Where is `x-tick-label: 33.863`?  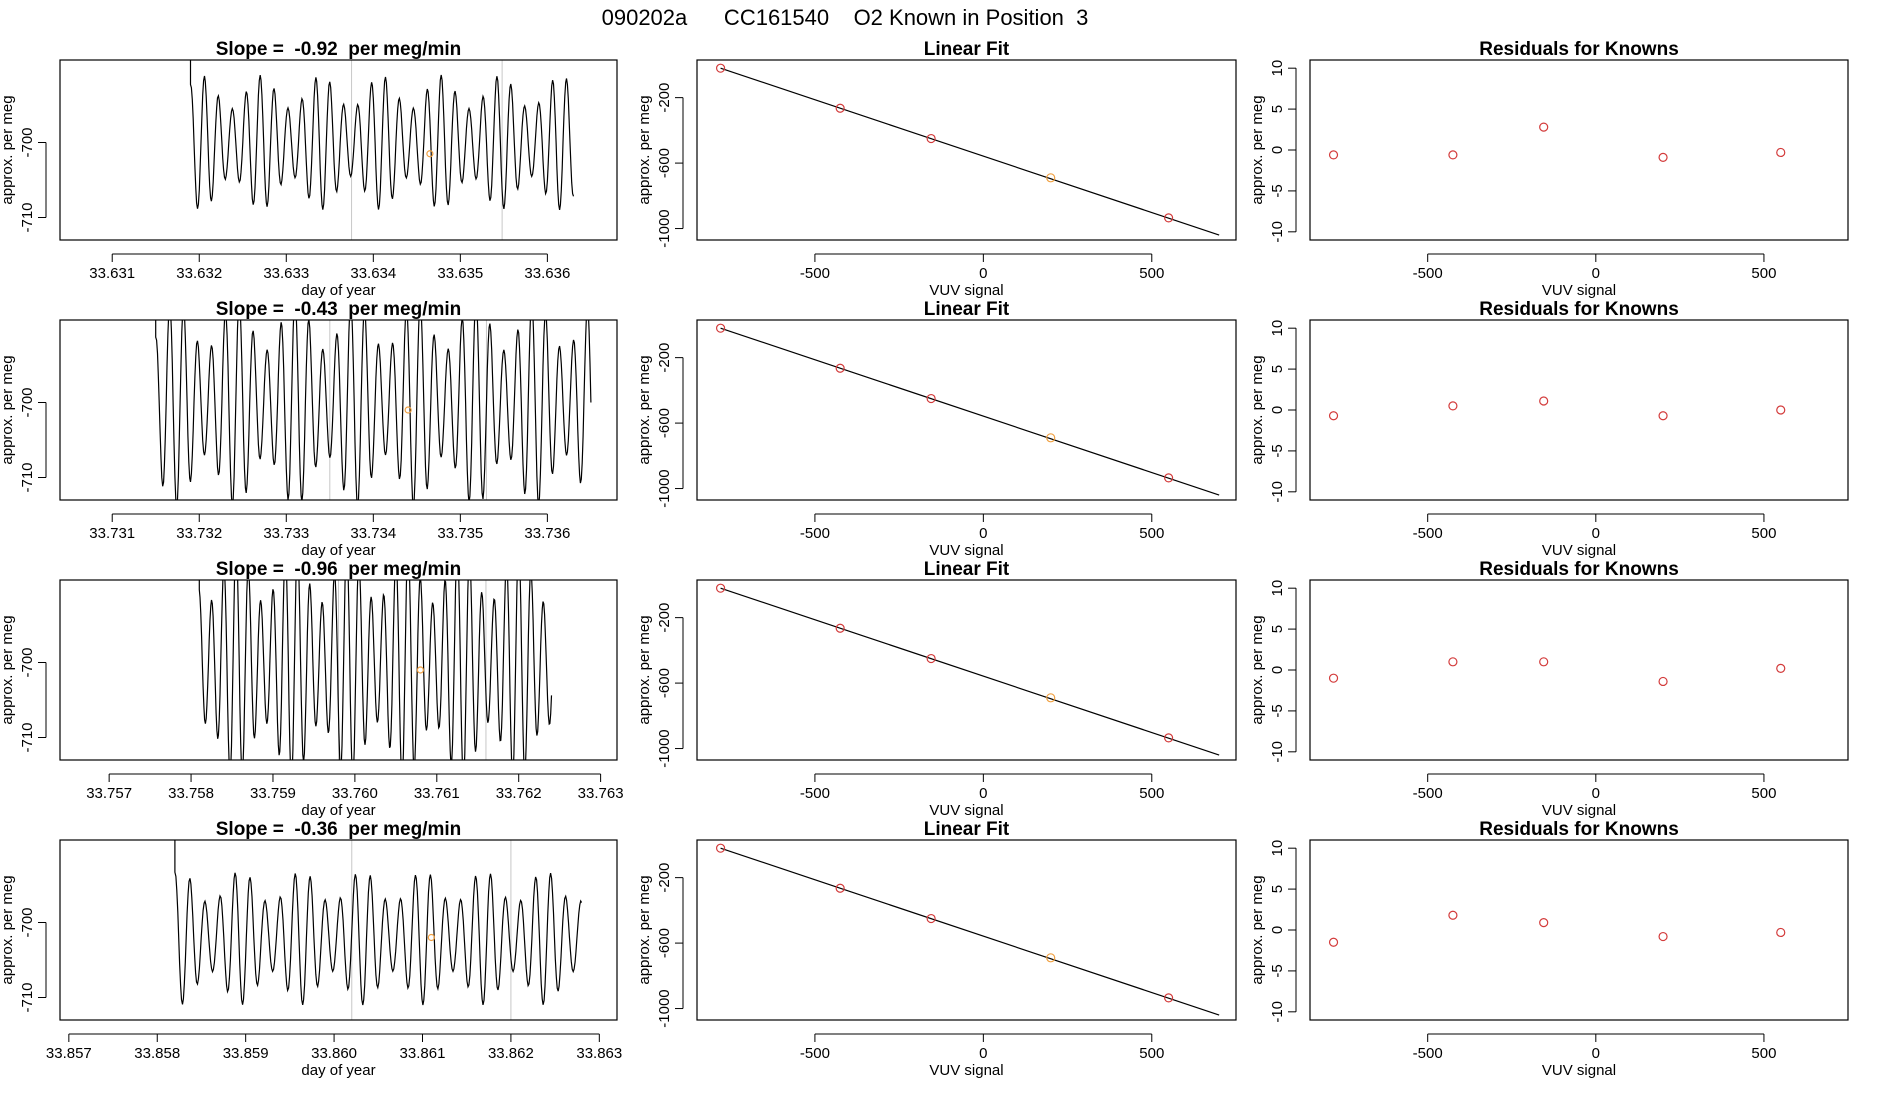 x-tick-label: 33.863 is located at coordinates (599, 1053).